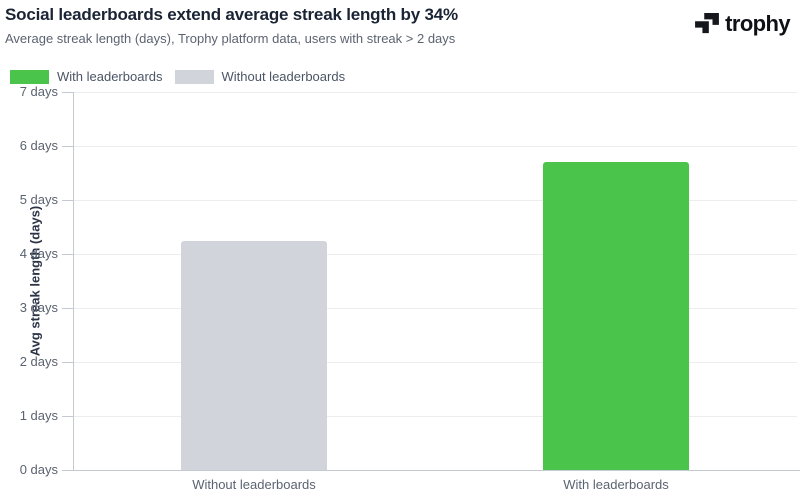 The image size is (800, 500). What do you see at coordinates (254, 355) in the screenshot?
I see `bar-without-leaderboards` at bounding box center [254, 355].